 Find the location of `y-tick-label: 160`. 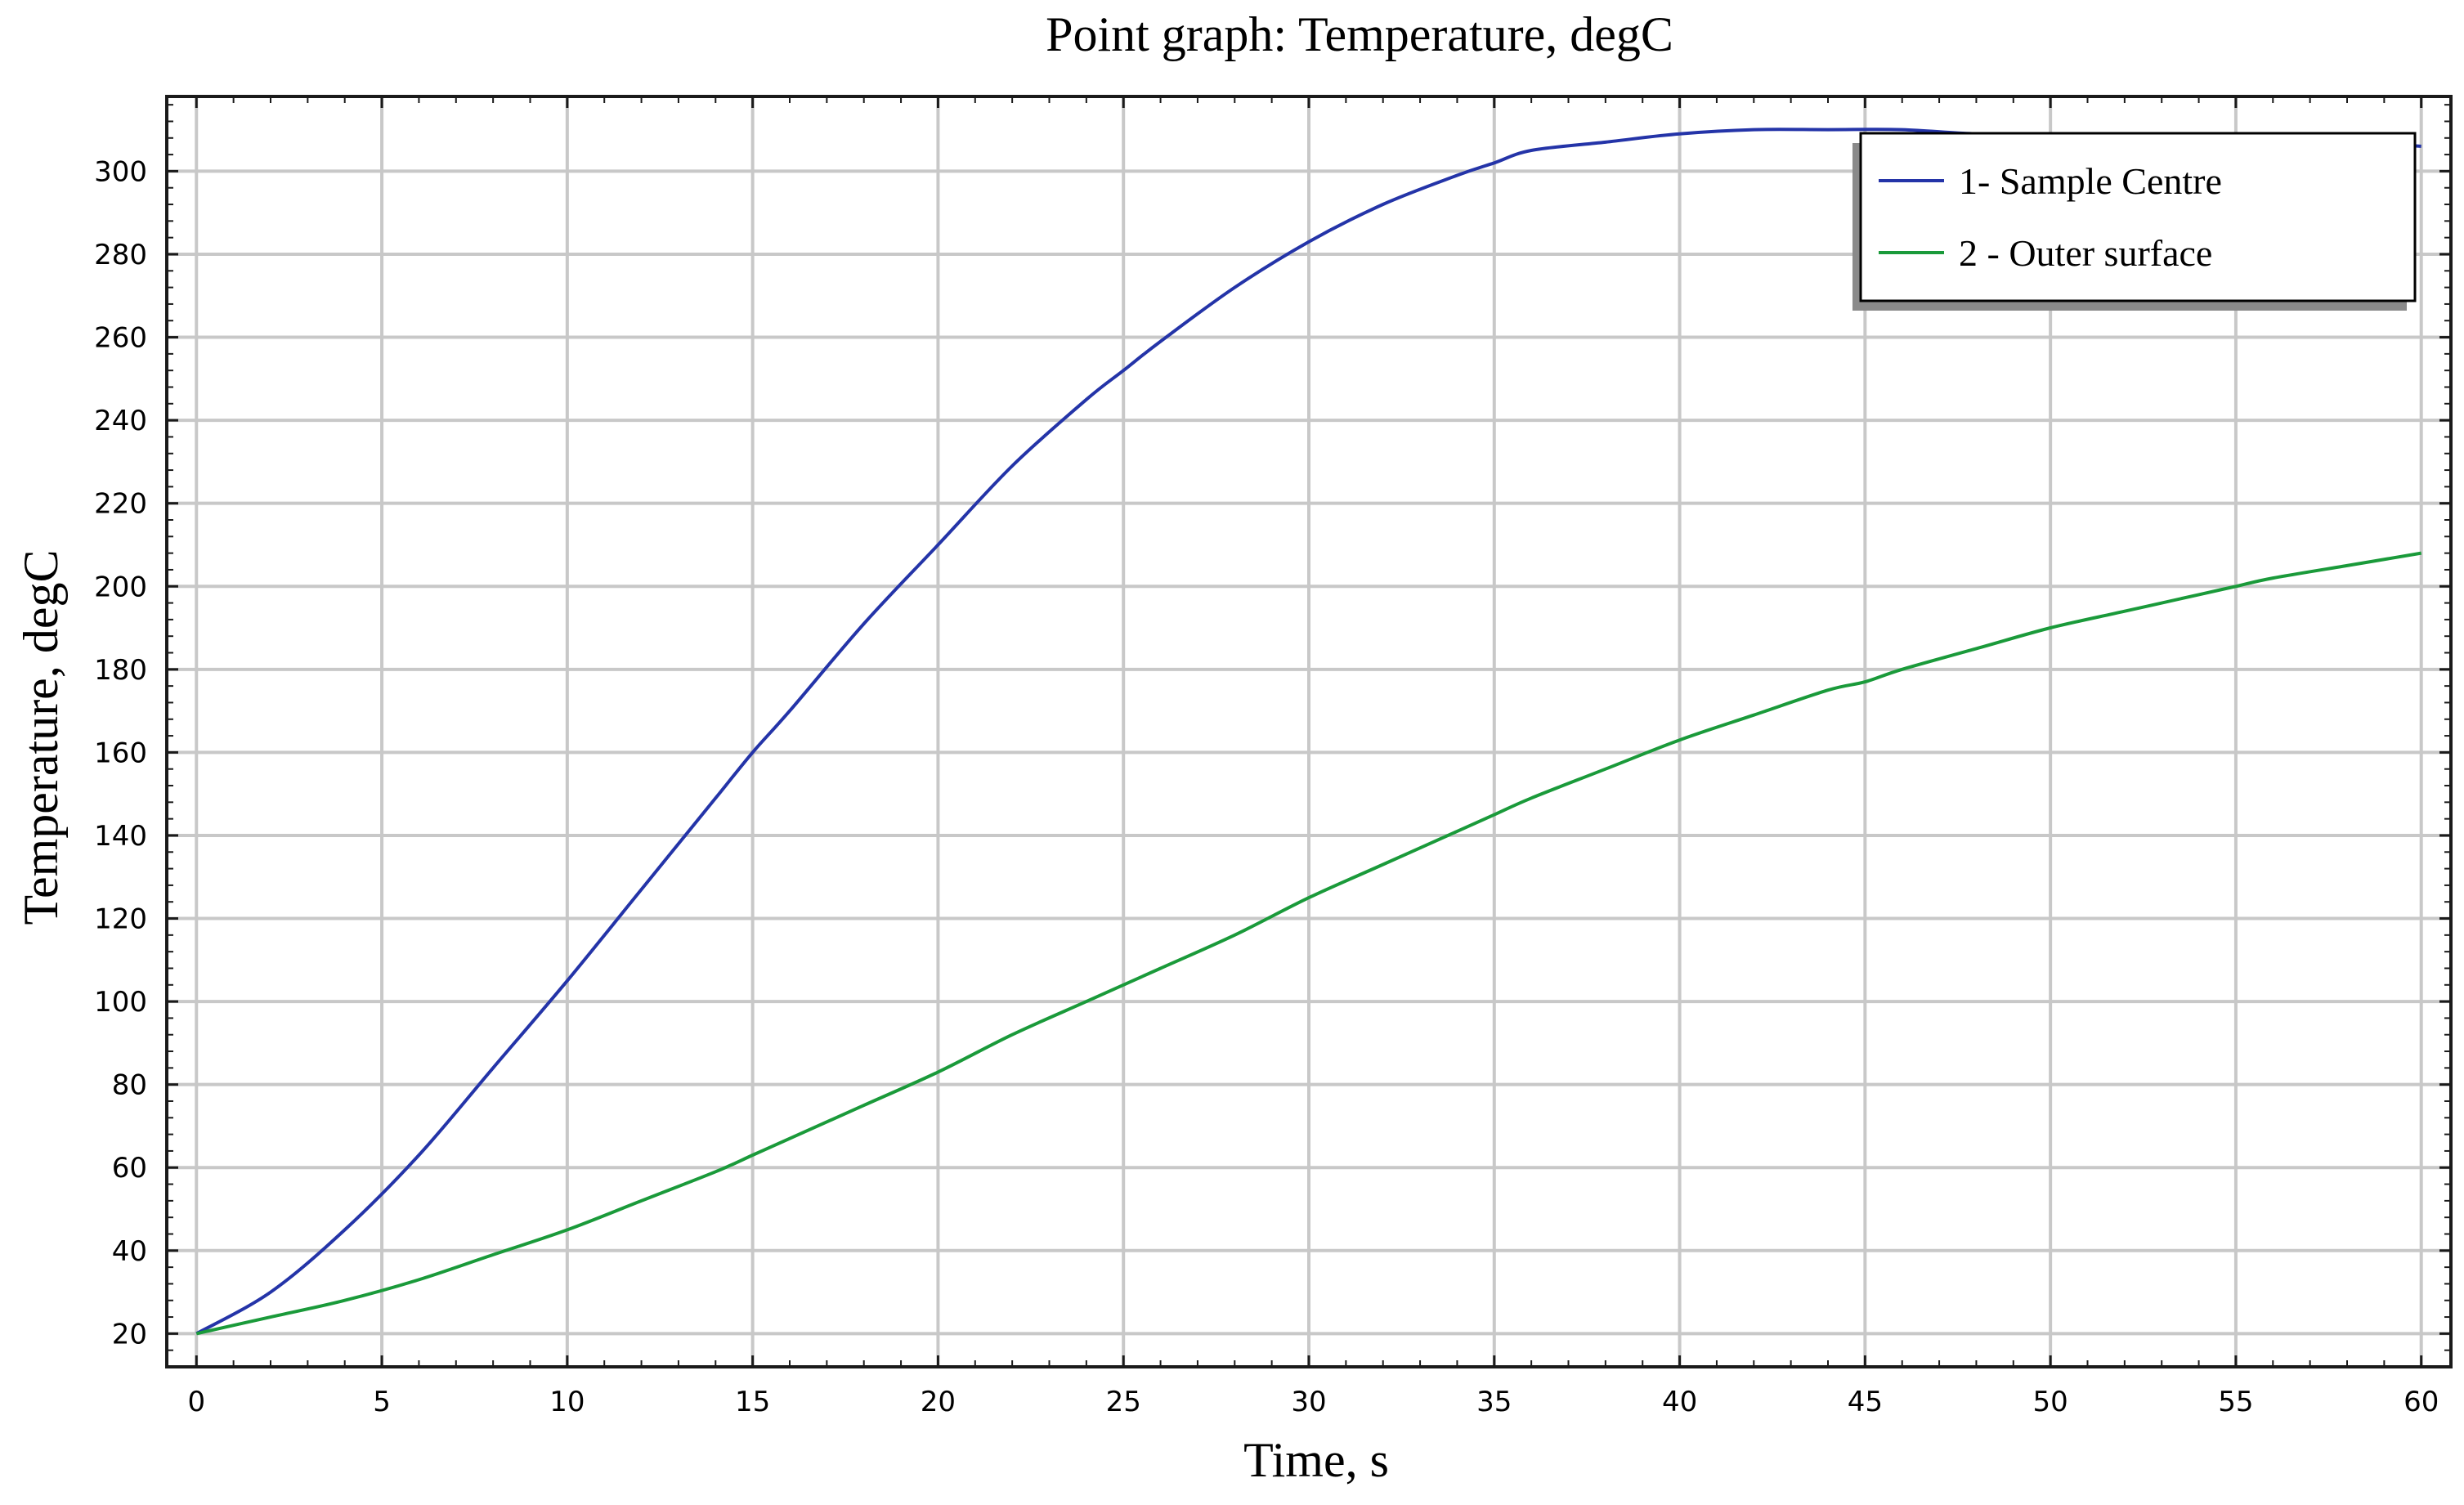

y-tick-label: 160 is located at coordinates (121, 753).